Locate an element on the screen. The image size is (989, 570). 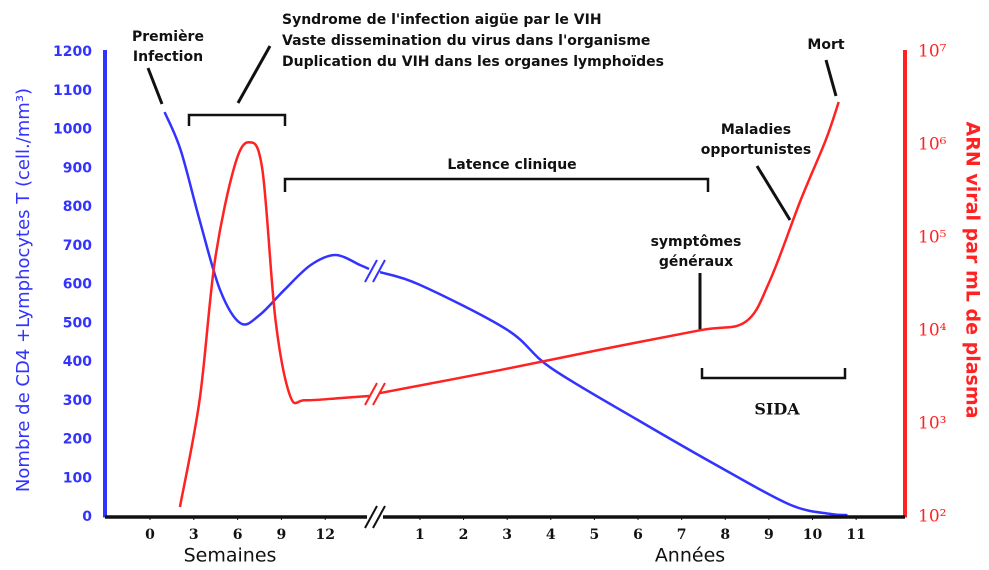
y-tick-label: 300 is located at coordinates (77, 401).